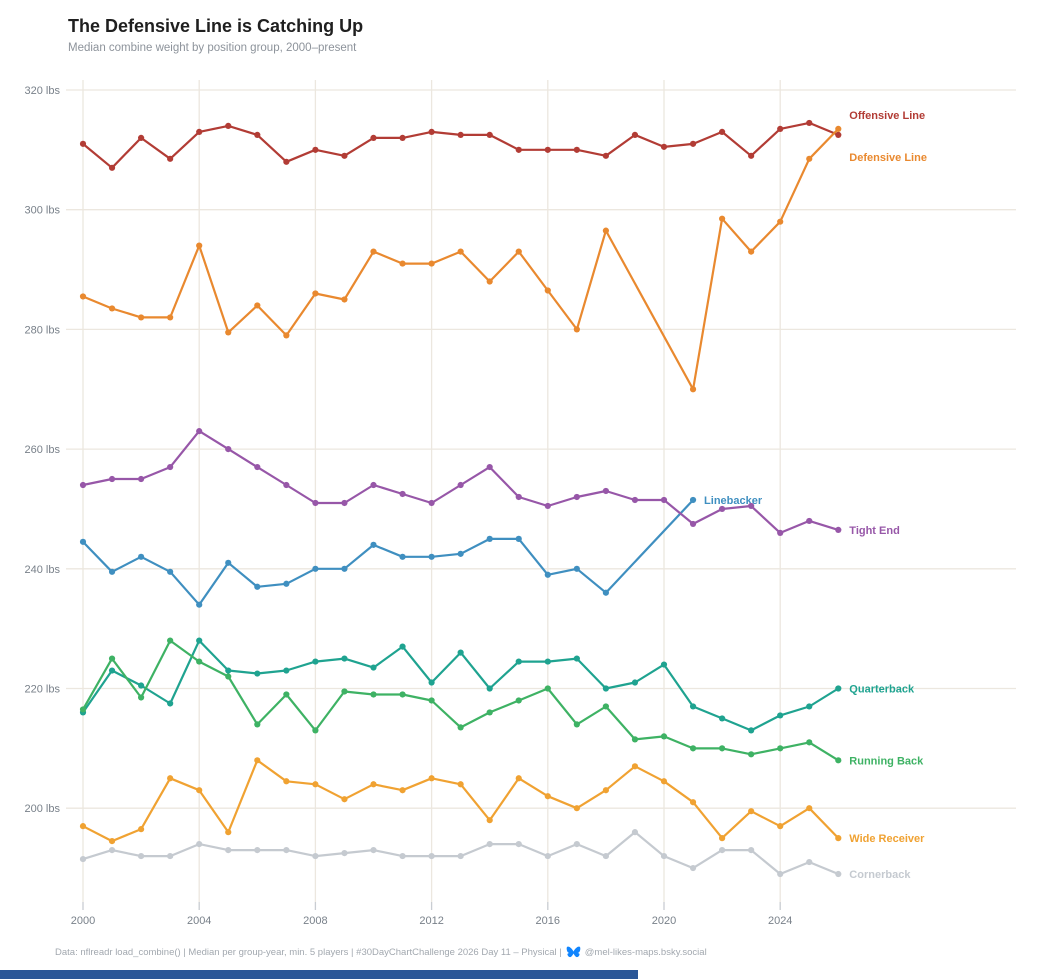  I want to click on series-point-linebacker-2000, so click(83, 541).